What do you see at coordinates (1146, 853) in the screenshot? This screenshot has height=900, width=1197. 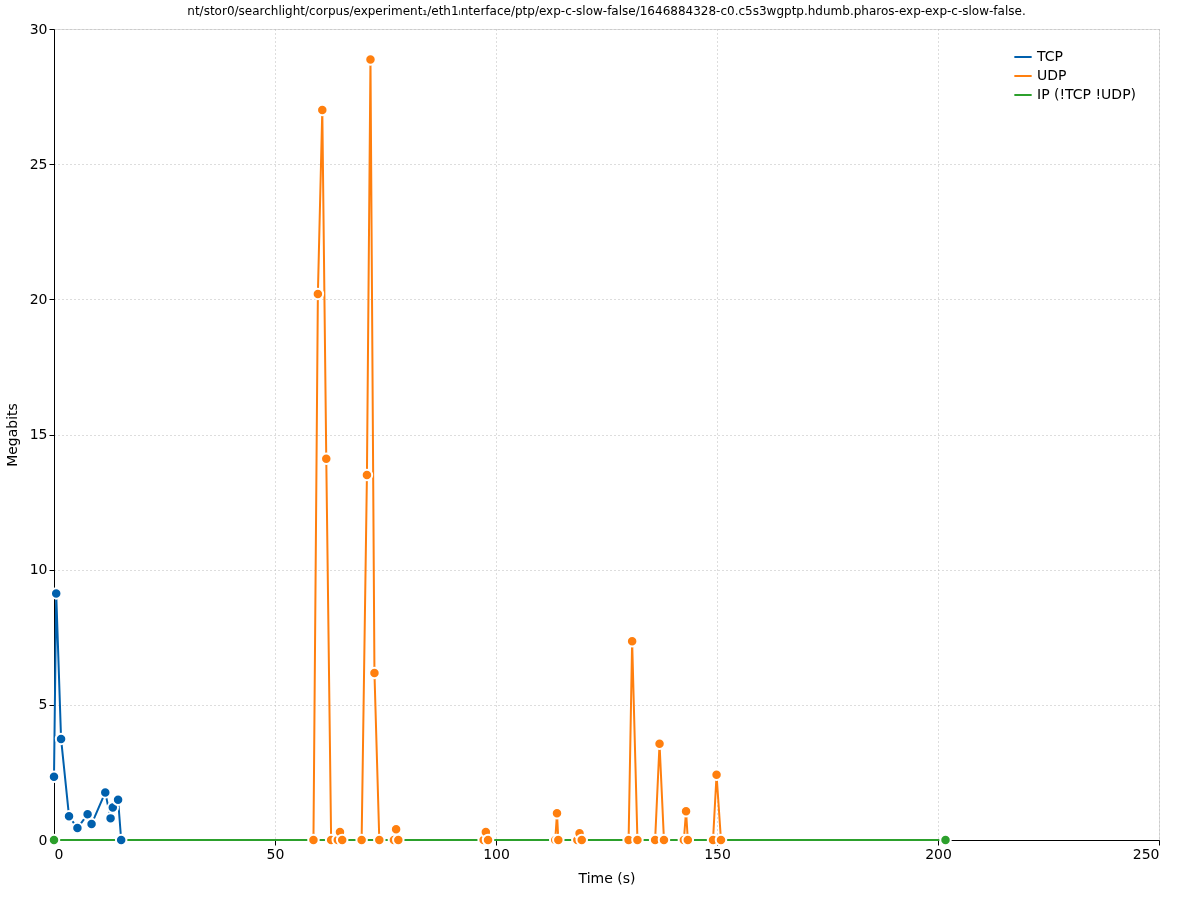 I see `x-tick-label: 250` at bounding box center [1146, 853].